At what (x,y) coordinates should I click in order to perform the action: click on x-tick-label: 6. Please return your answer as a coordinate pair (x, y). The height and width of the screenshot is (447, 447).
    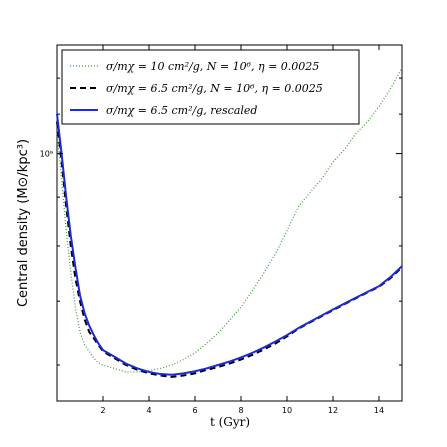
    Looking at the image, I should click on (194, 410).